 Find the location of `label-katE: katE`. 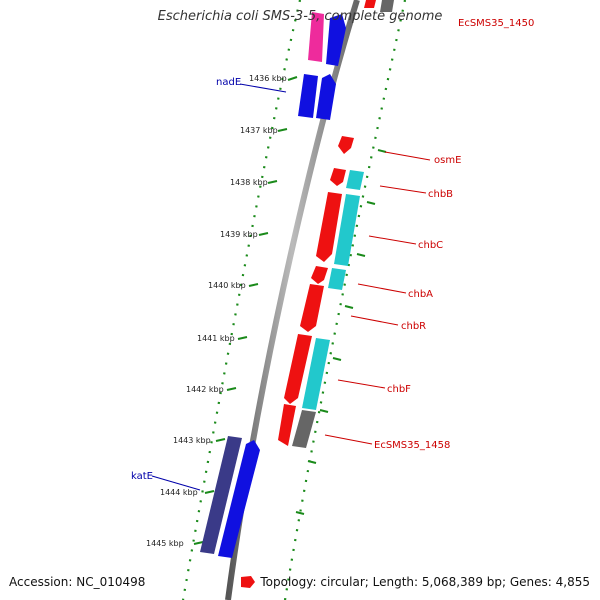

label-katE: katE is located at coordinates (142, 476).